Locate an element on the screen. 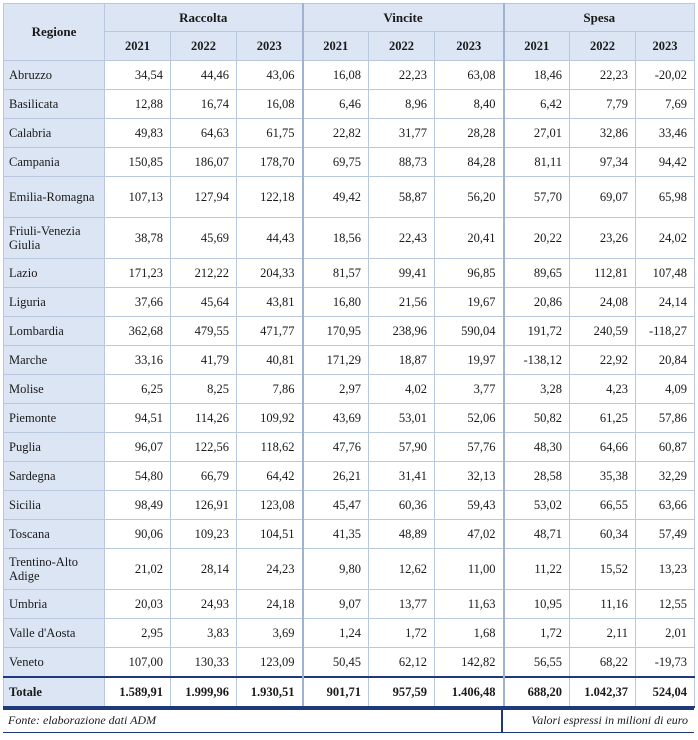 Image resolution: width=698 pixels, height=740 pixels. value-cell: 47,76 is located at coordinates (335, 447).